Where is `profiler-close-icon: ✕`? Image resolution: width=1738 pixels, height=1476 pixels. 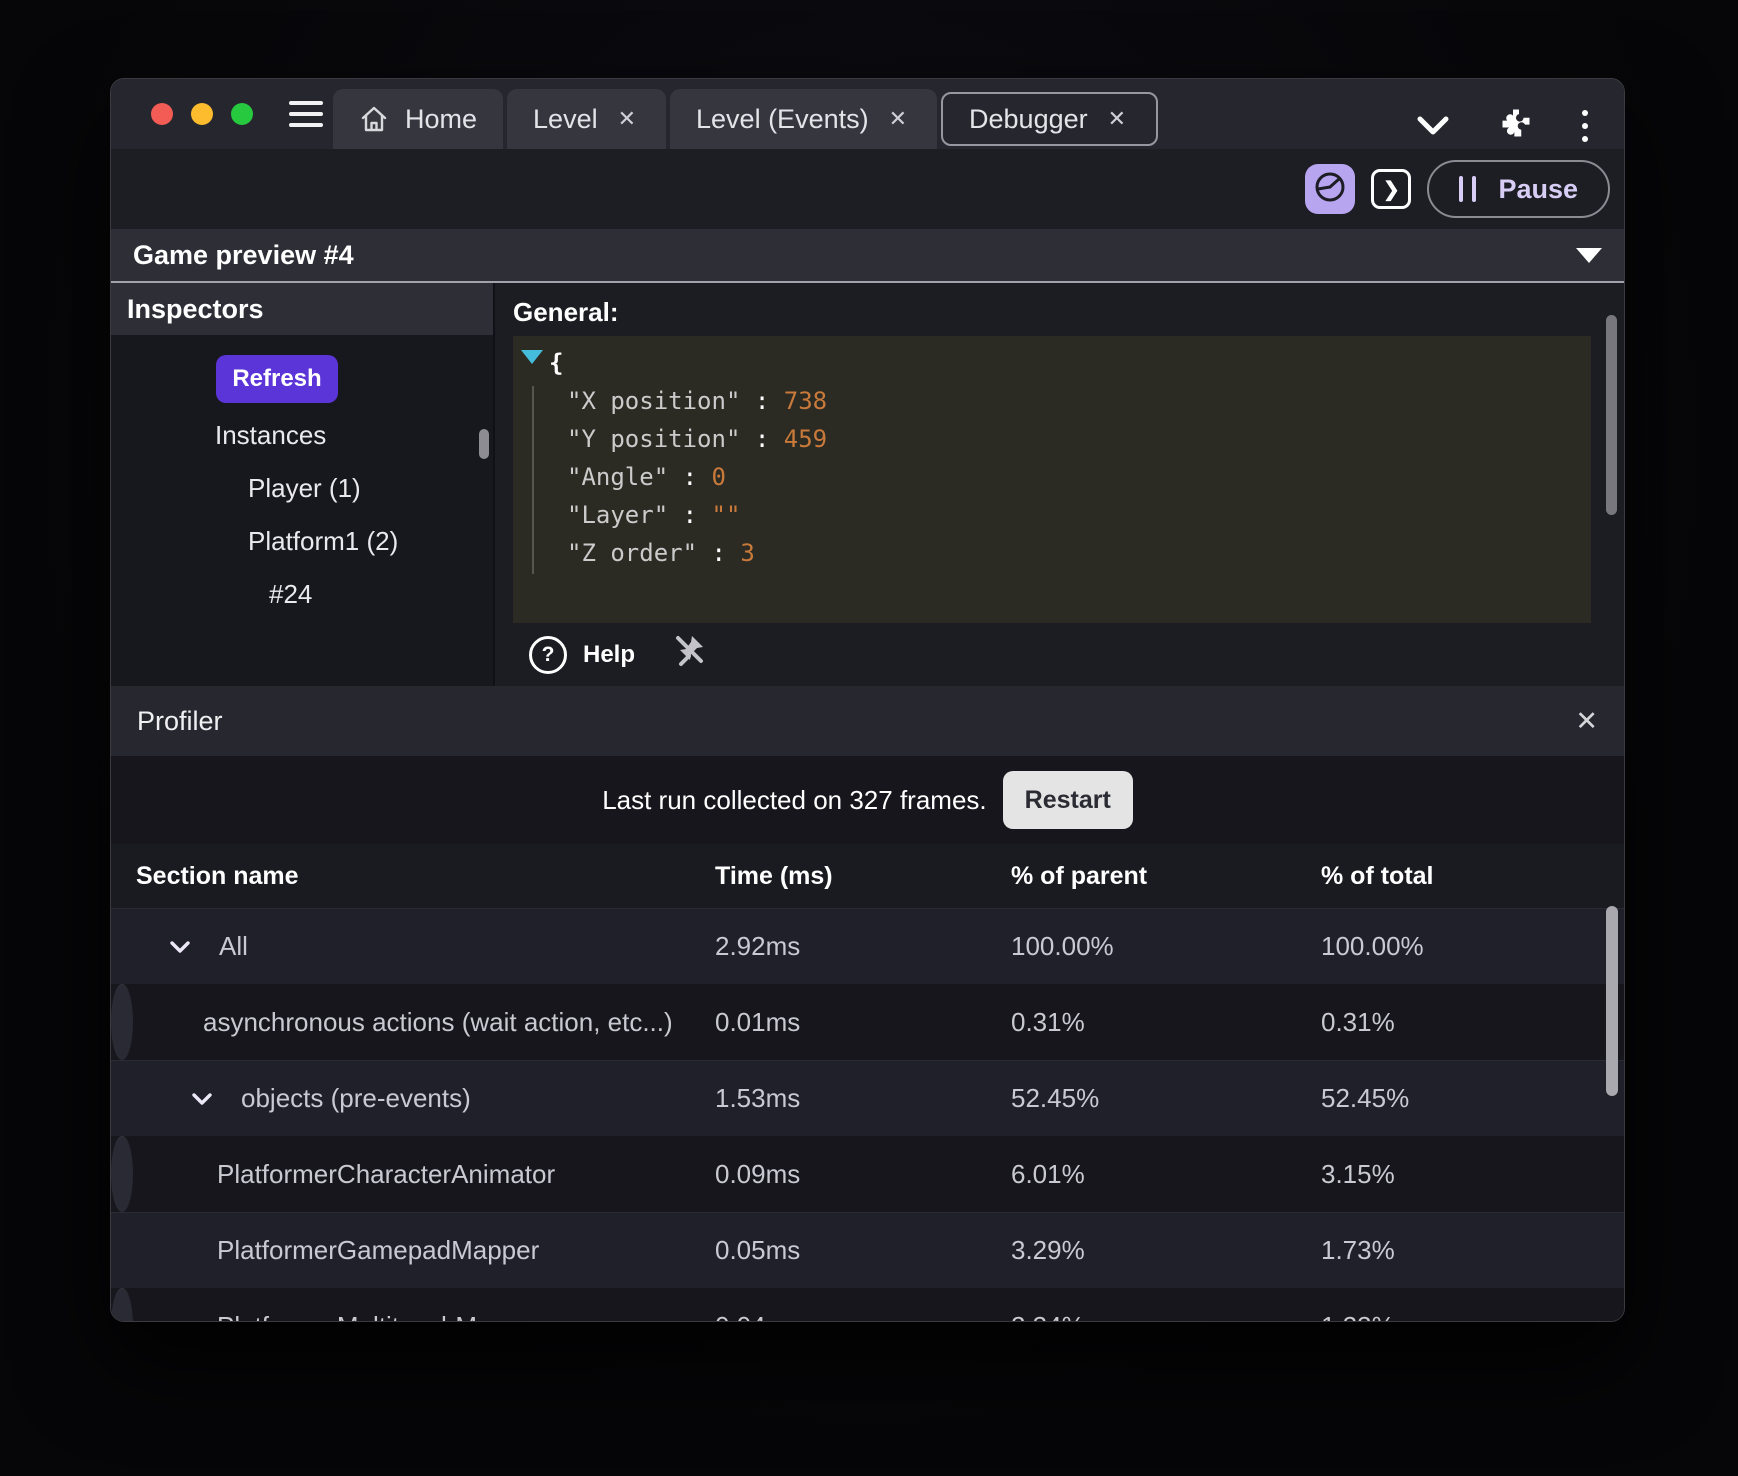
profiler-close-icon: ✕ is located at coordinates (1586, 720).